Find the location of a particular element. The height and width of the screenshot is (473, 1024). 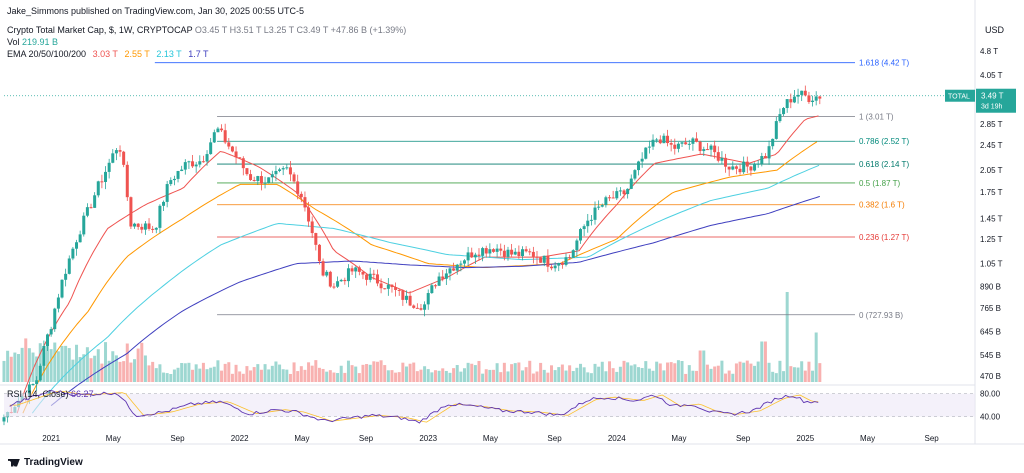

y-tick-label: 4.8 T is located at coordinates (989, 51).